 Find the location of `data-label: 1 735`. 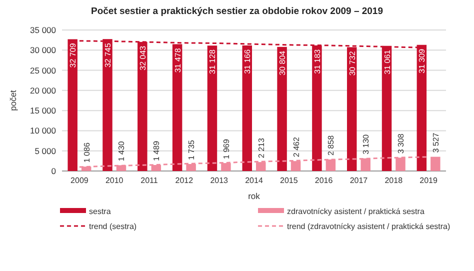

data-label: 1 735 is located at coordinates (191, 149).